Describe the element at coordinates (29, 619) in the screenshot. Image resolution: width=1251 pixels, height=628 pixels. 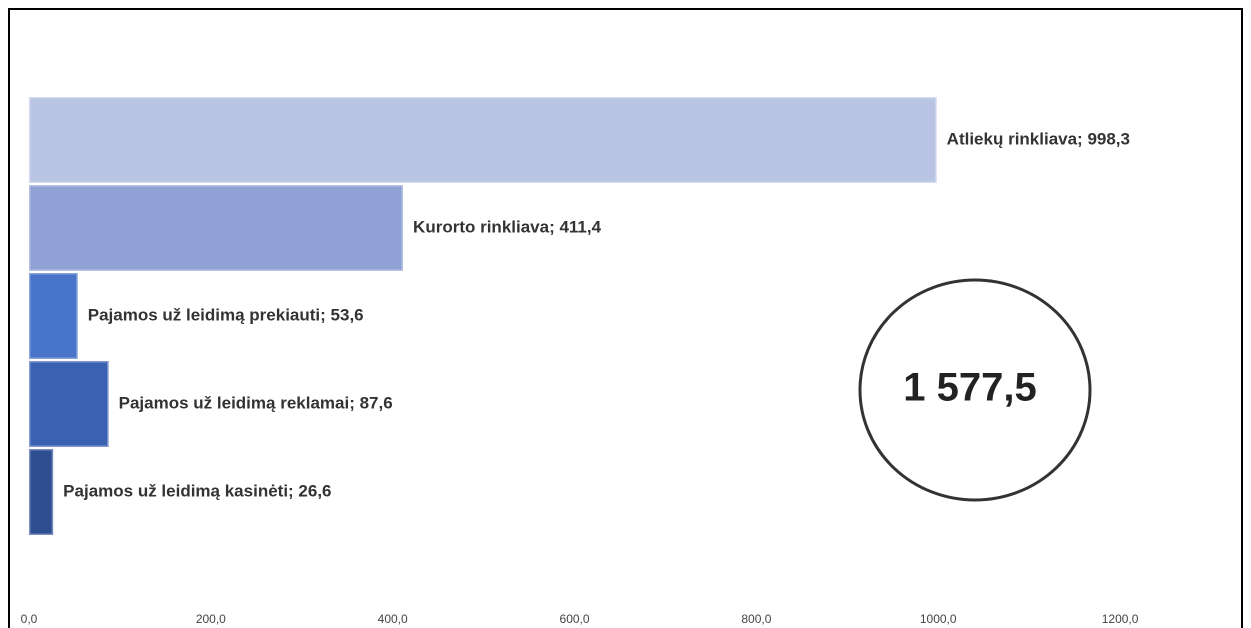
I see `x-tick-label: 0,0` at that location.